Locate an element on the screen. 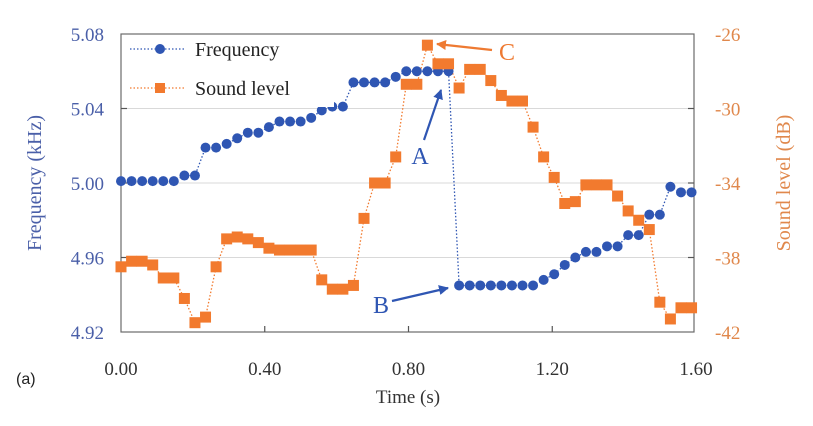 This screenshot has height=426, width=813. y-tick-label: 5.08 is located at coordinates (87, 35).